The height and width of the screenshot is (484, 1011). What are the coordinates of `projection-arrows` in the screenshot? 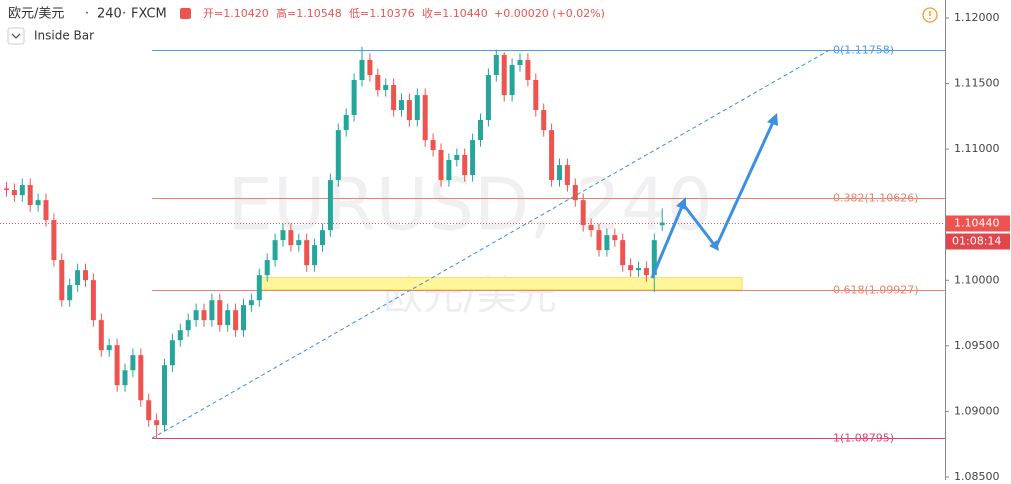 It's located at (714, 196).